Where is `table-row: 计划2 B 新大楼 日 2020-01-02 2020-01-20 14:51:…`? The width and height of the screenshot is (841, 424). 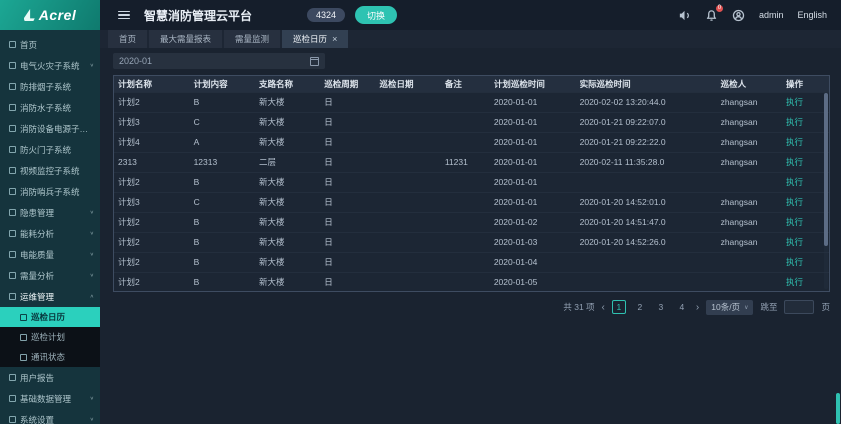
table-row: 计划2 B 新大楼 日 2020-01-02 2020-01-20 14:51:… is located at coordinates (471, 222).